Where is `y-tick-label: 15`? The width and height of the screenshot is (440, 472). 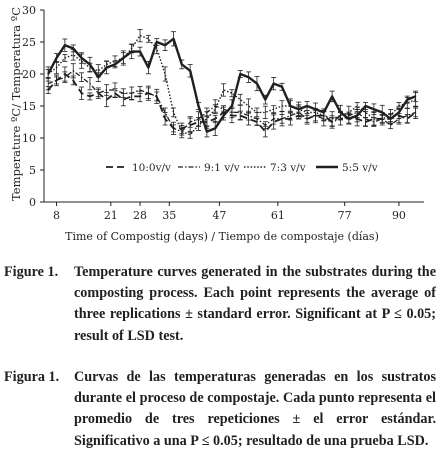
y-tick-label: 15 is located at coordinates (29, 106).